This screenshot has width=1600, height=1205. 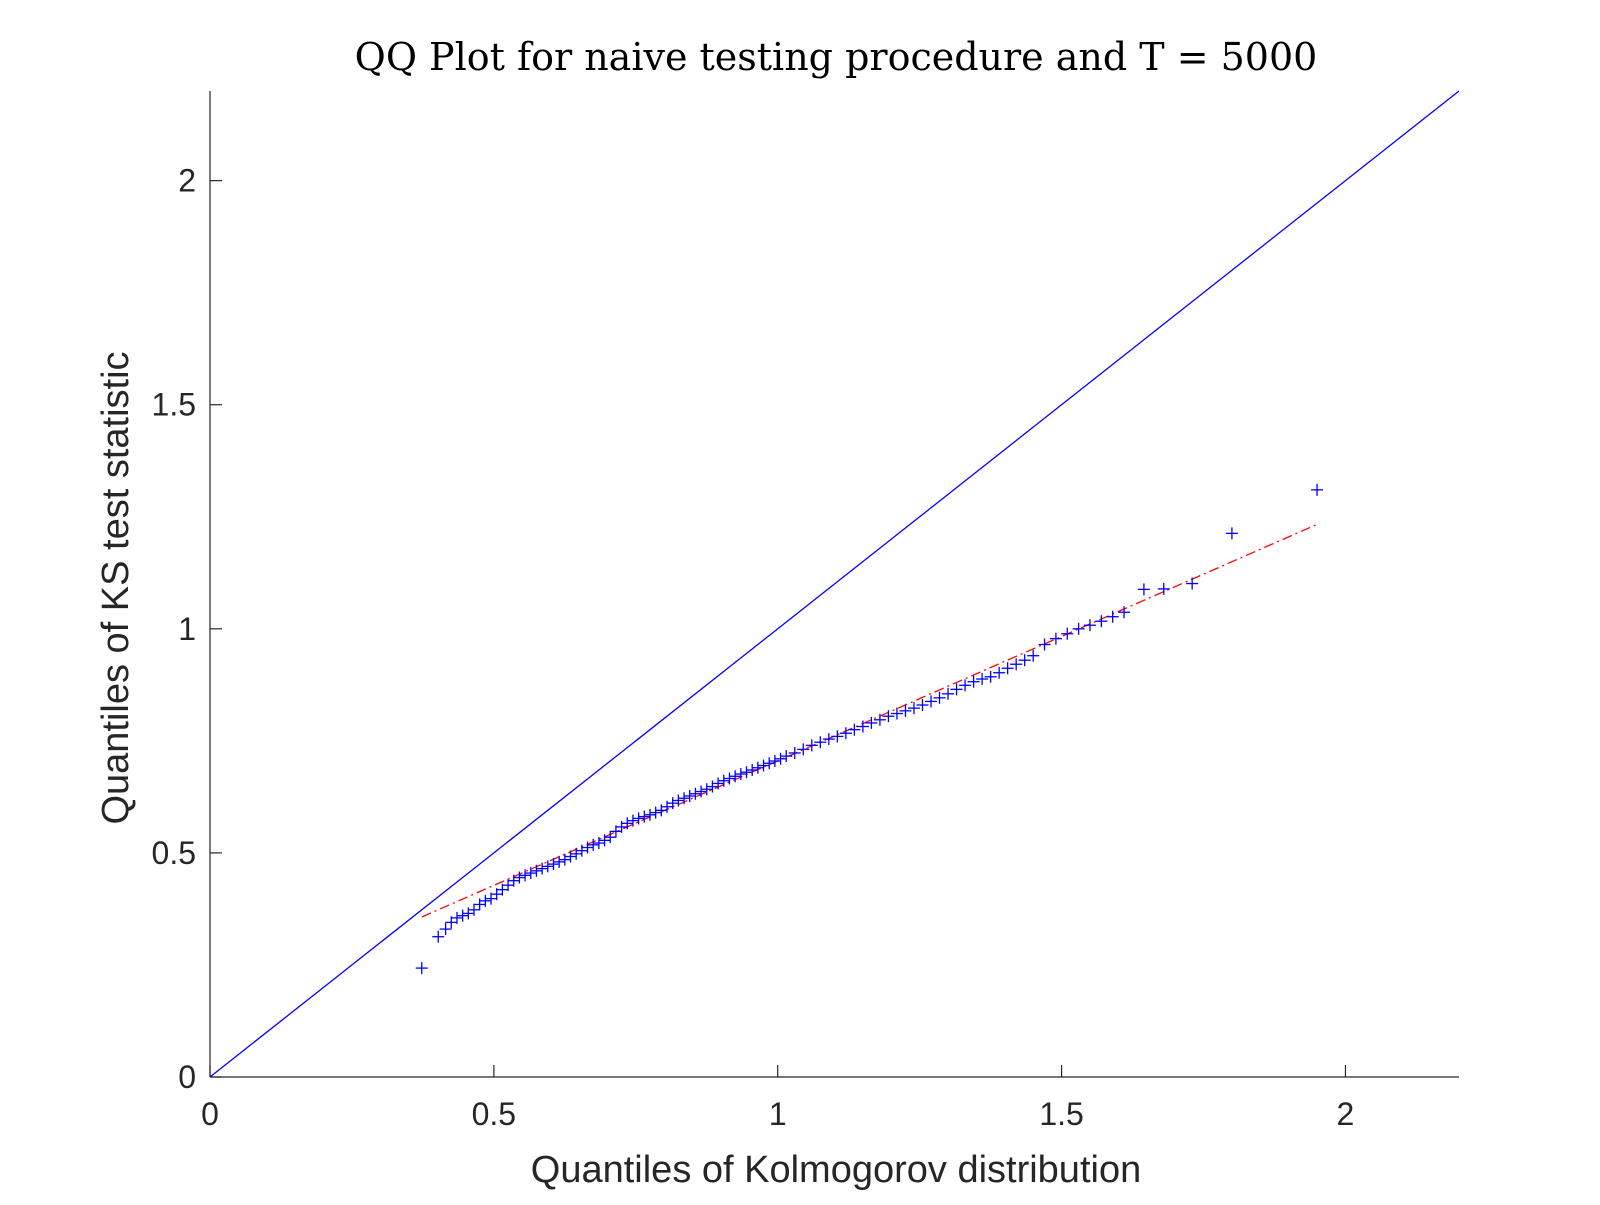 What do you see at coordinates (187, 629) in the screenshot?
I see `y-tick-label: 1` at bounding box center [187, 629].